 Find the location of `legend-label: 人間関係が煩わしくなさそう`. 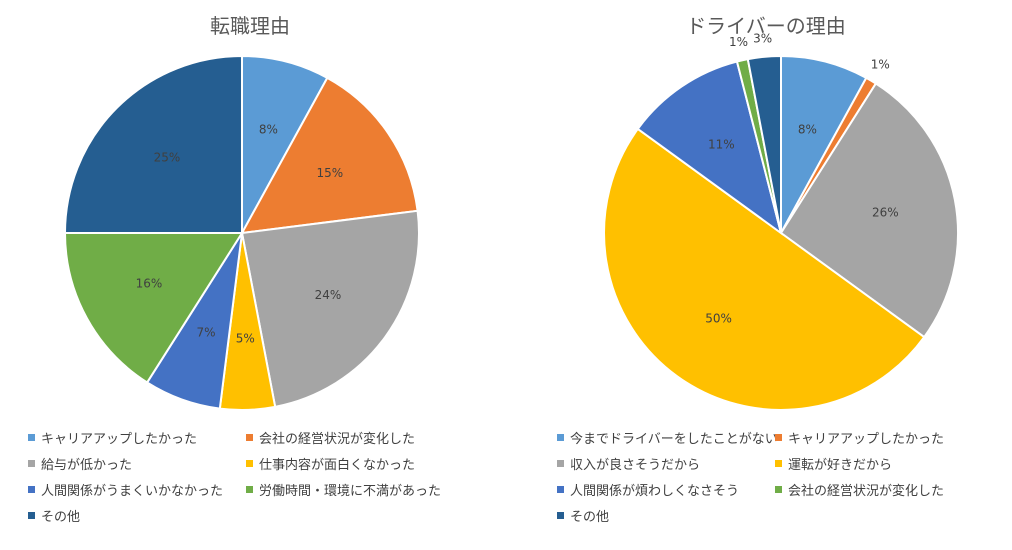

legend-label: 人間関係が煩わしくなさそう is located at coordinates (655, 491).